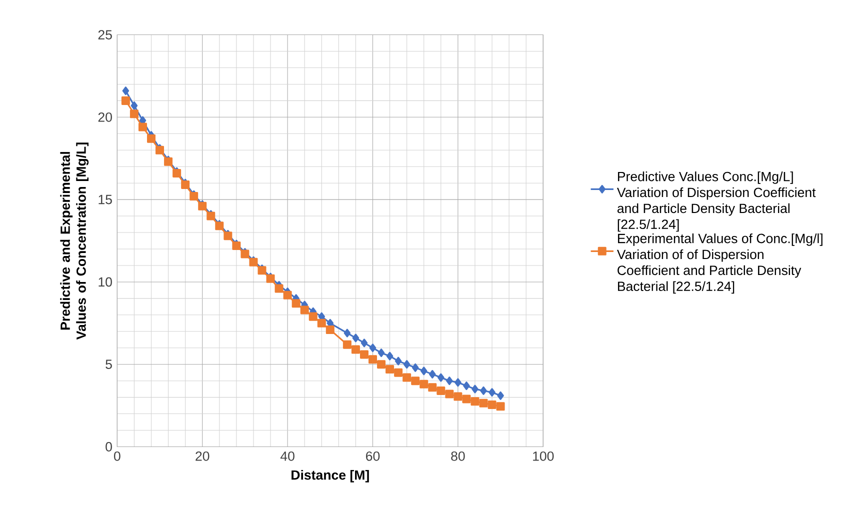 This screenshot has width=861, height=527. What do you see at coordinates (109, 447) in the screenshot?
I see `y-tick-label: 0` at bounding box center [109, 447].